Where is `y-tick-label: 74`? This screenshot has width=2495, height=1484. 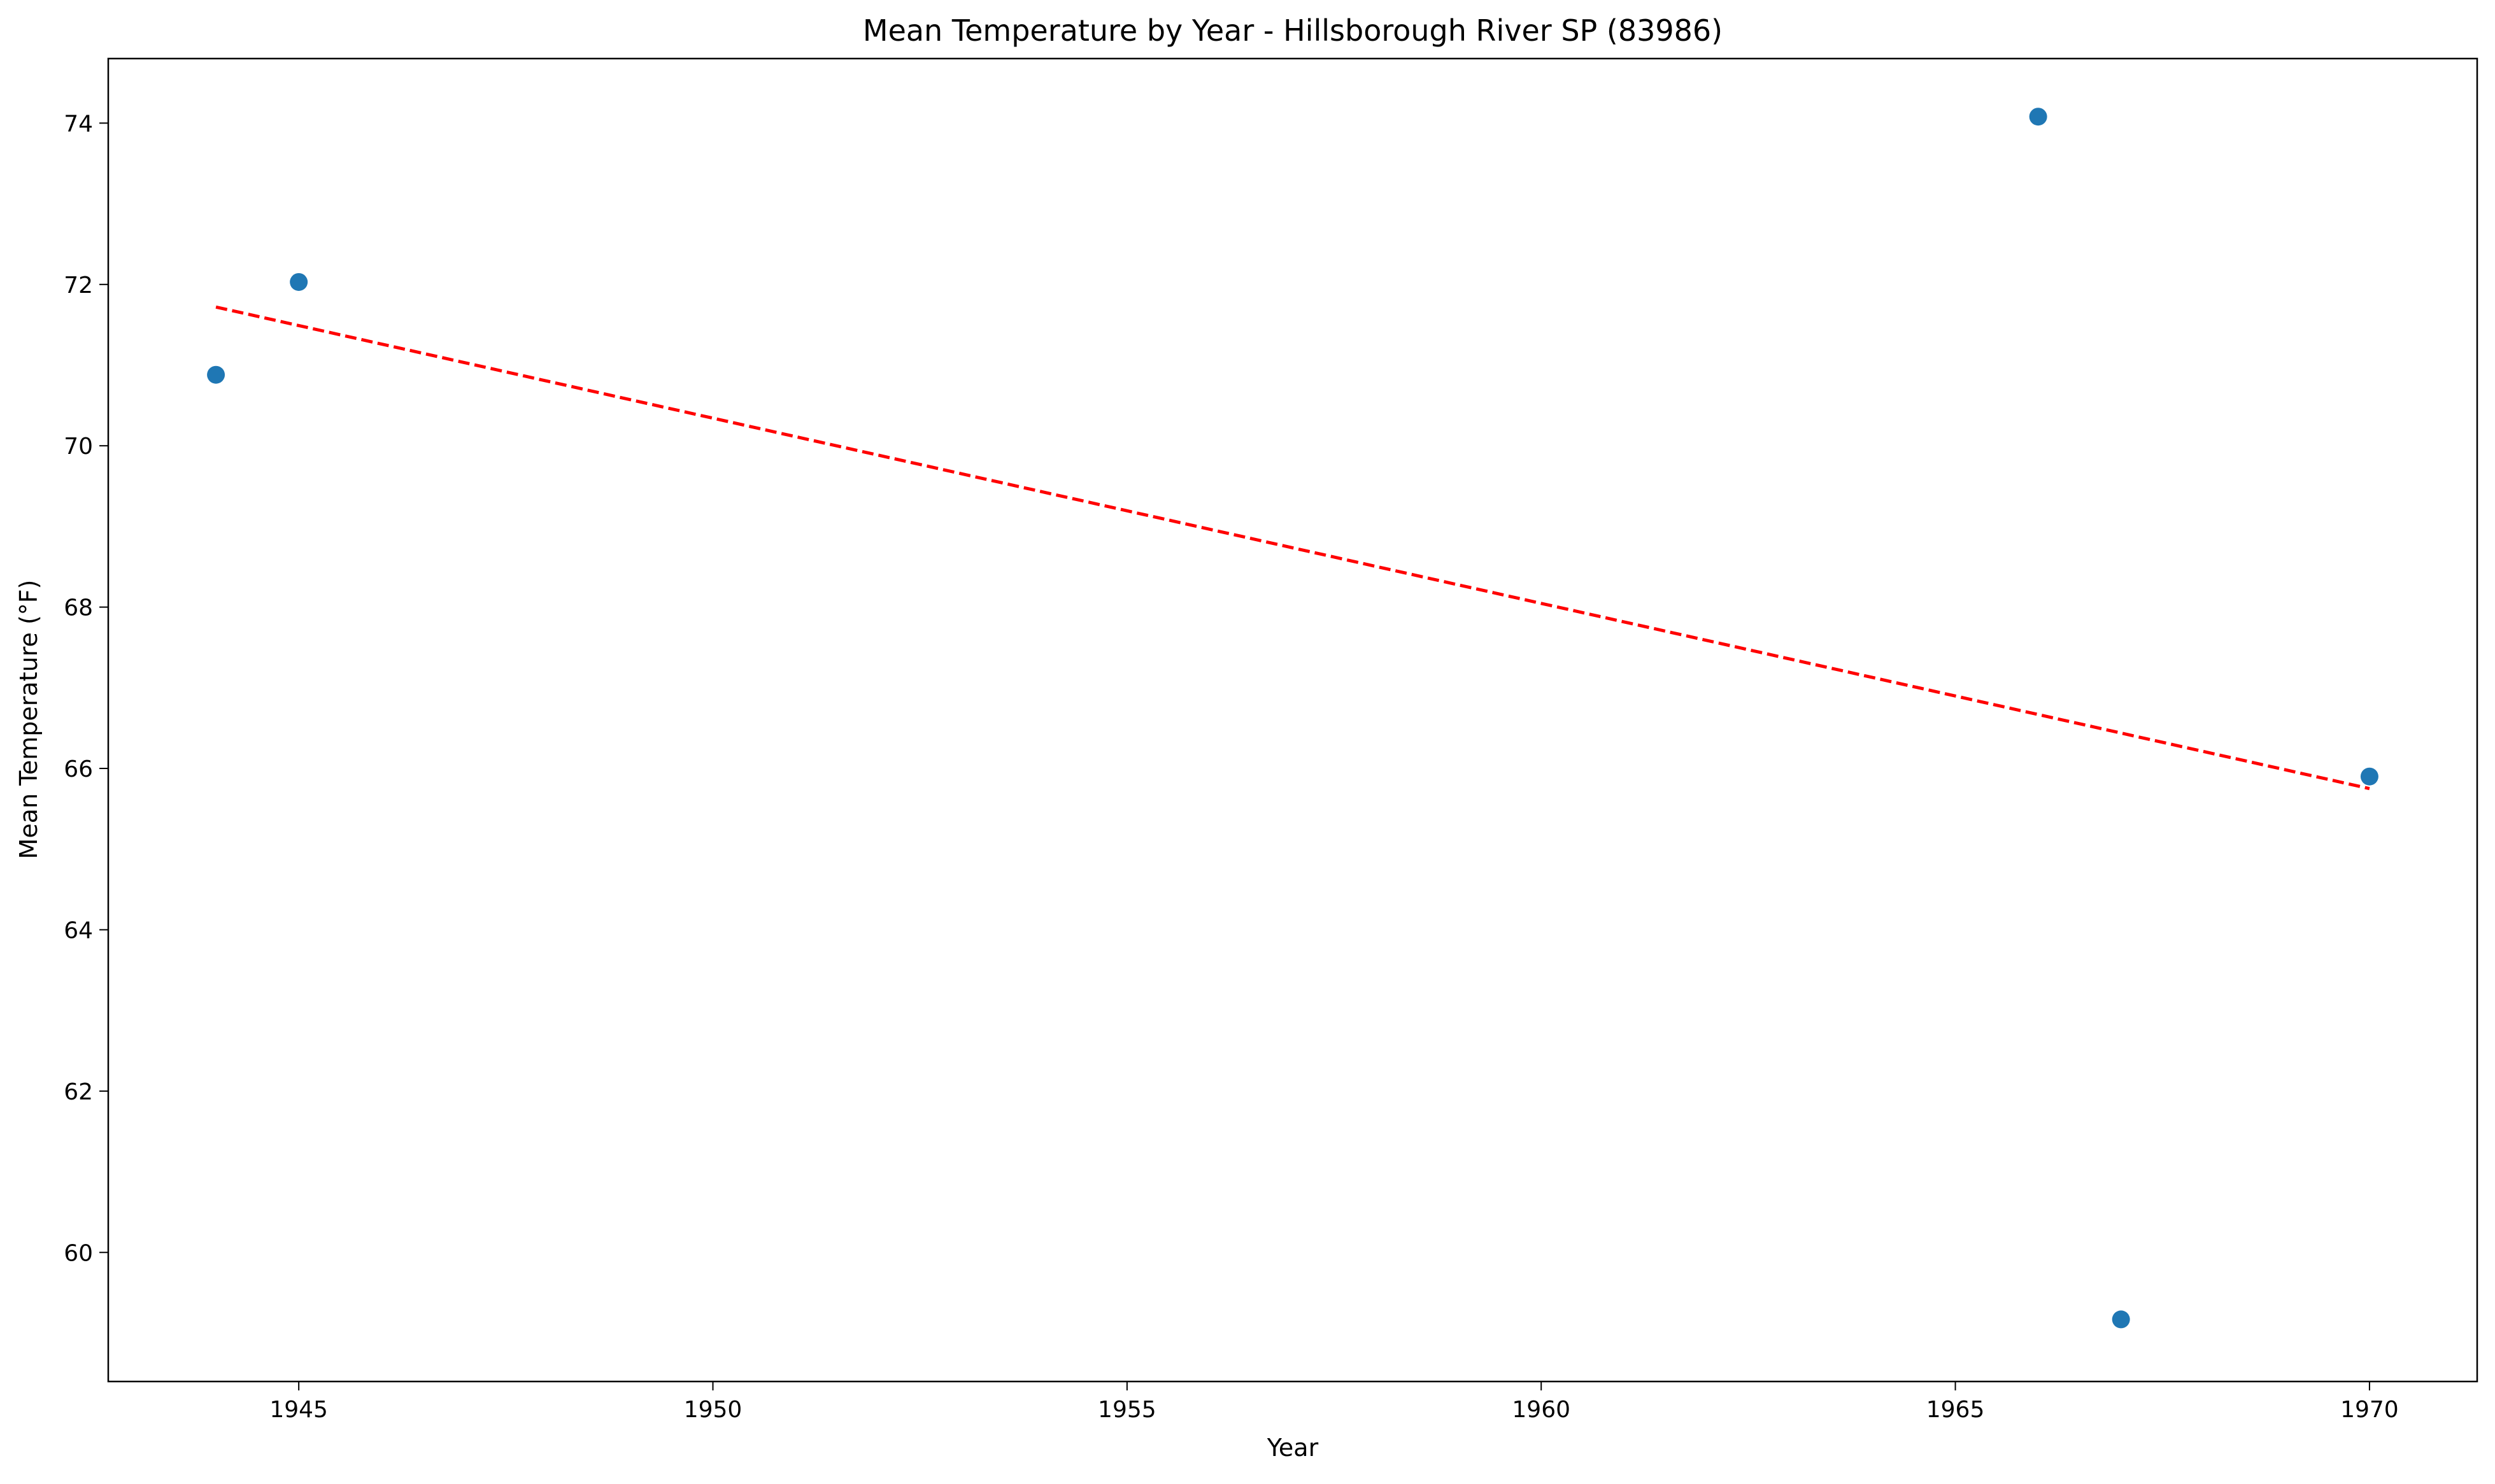 y-tick-label: 74 is located at coordinates (78, 124).